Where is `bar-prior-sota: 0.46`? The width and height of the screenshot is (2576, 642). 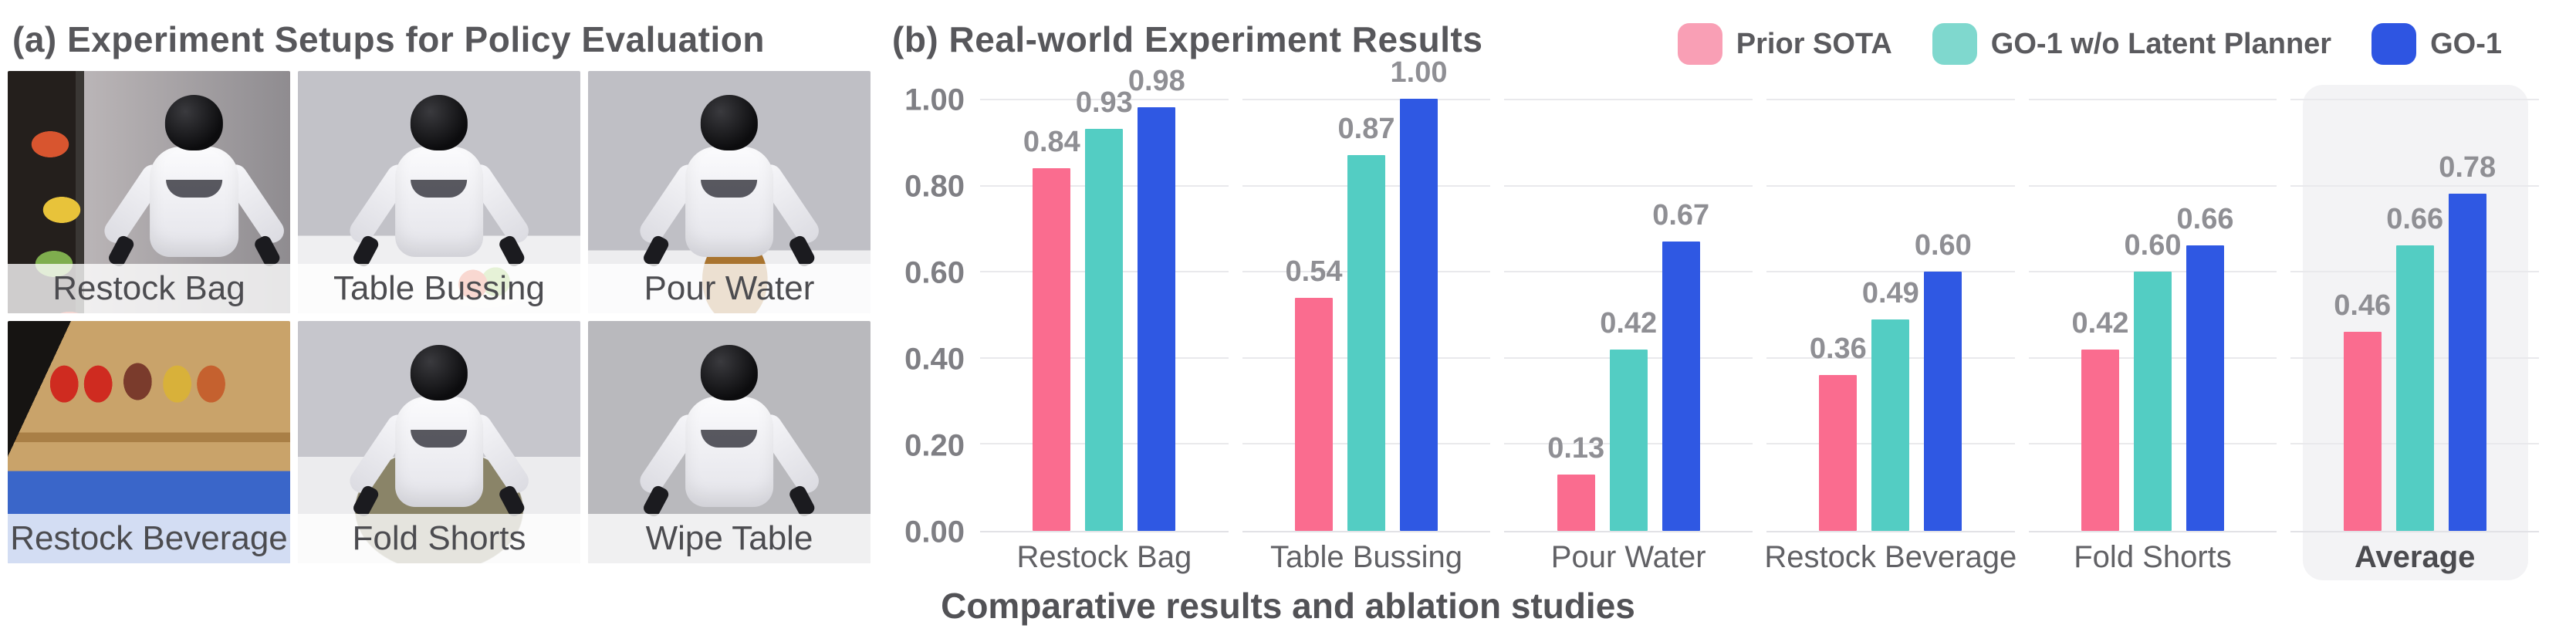 bar-prior-sota: 0.46 is located at coordinates (2362, 410).